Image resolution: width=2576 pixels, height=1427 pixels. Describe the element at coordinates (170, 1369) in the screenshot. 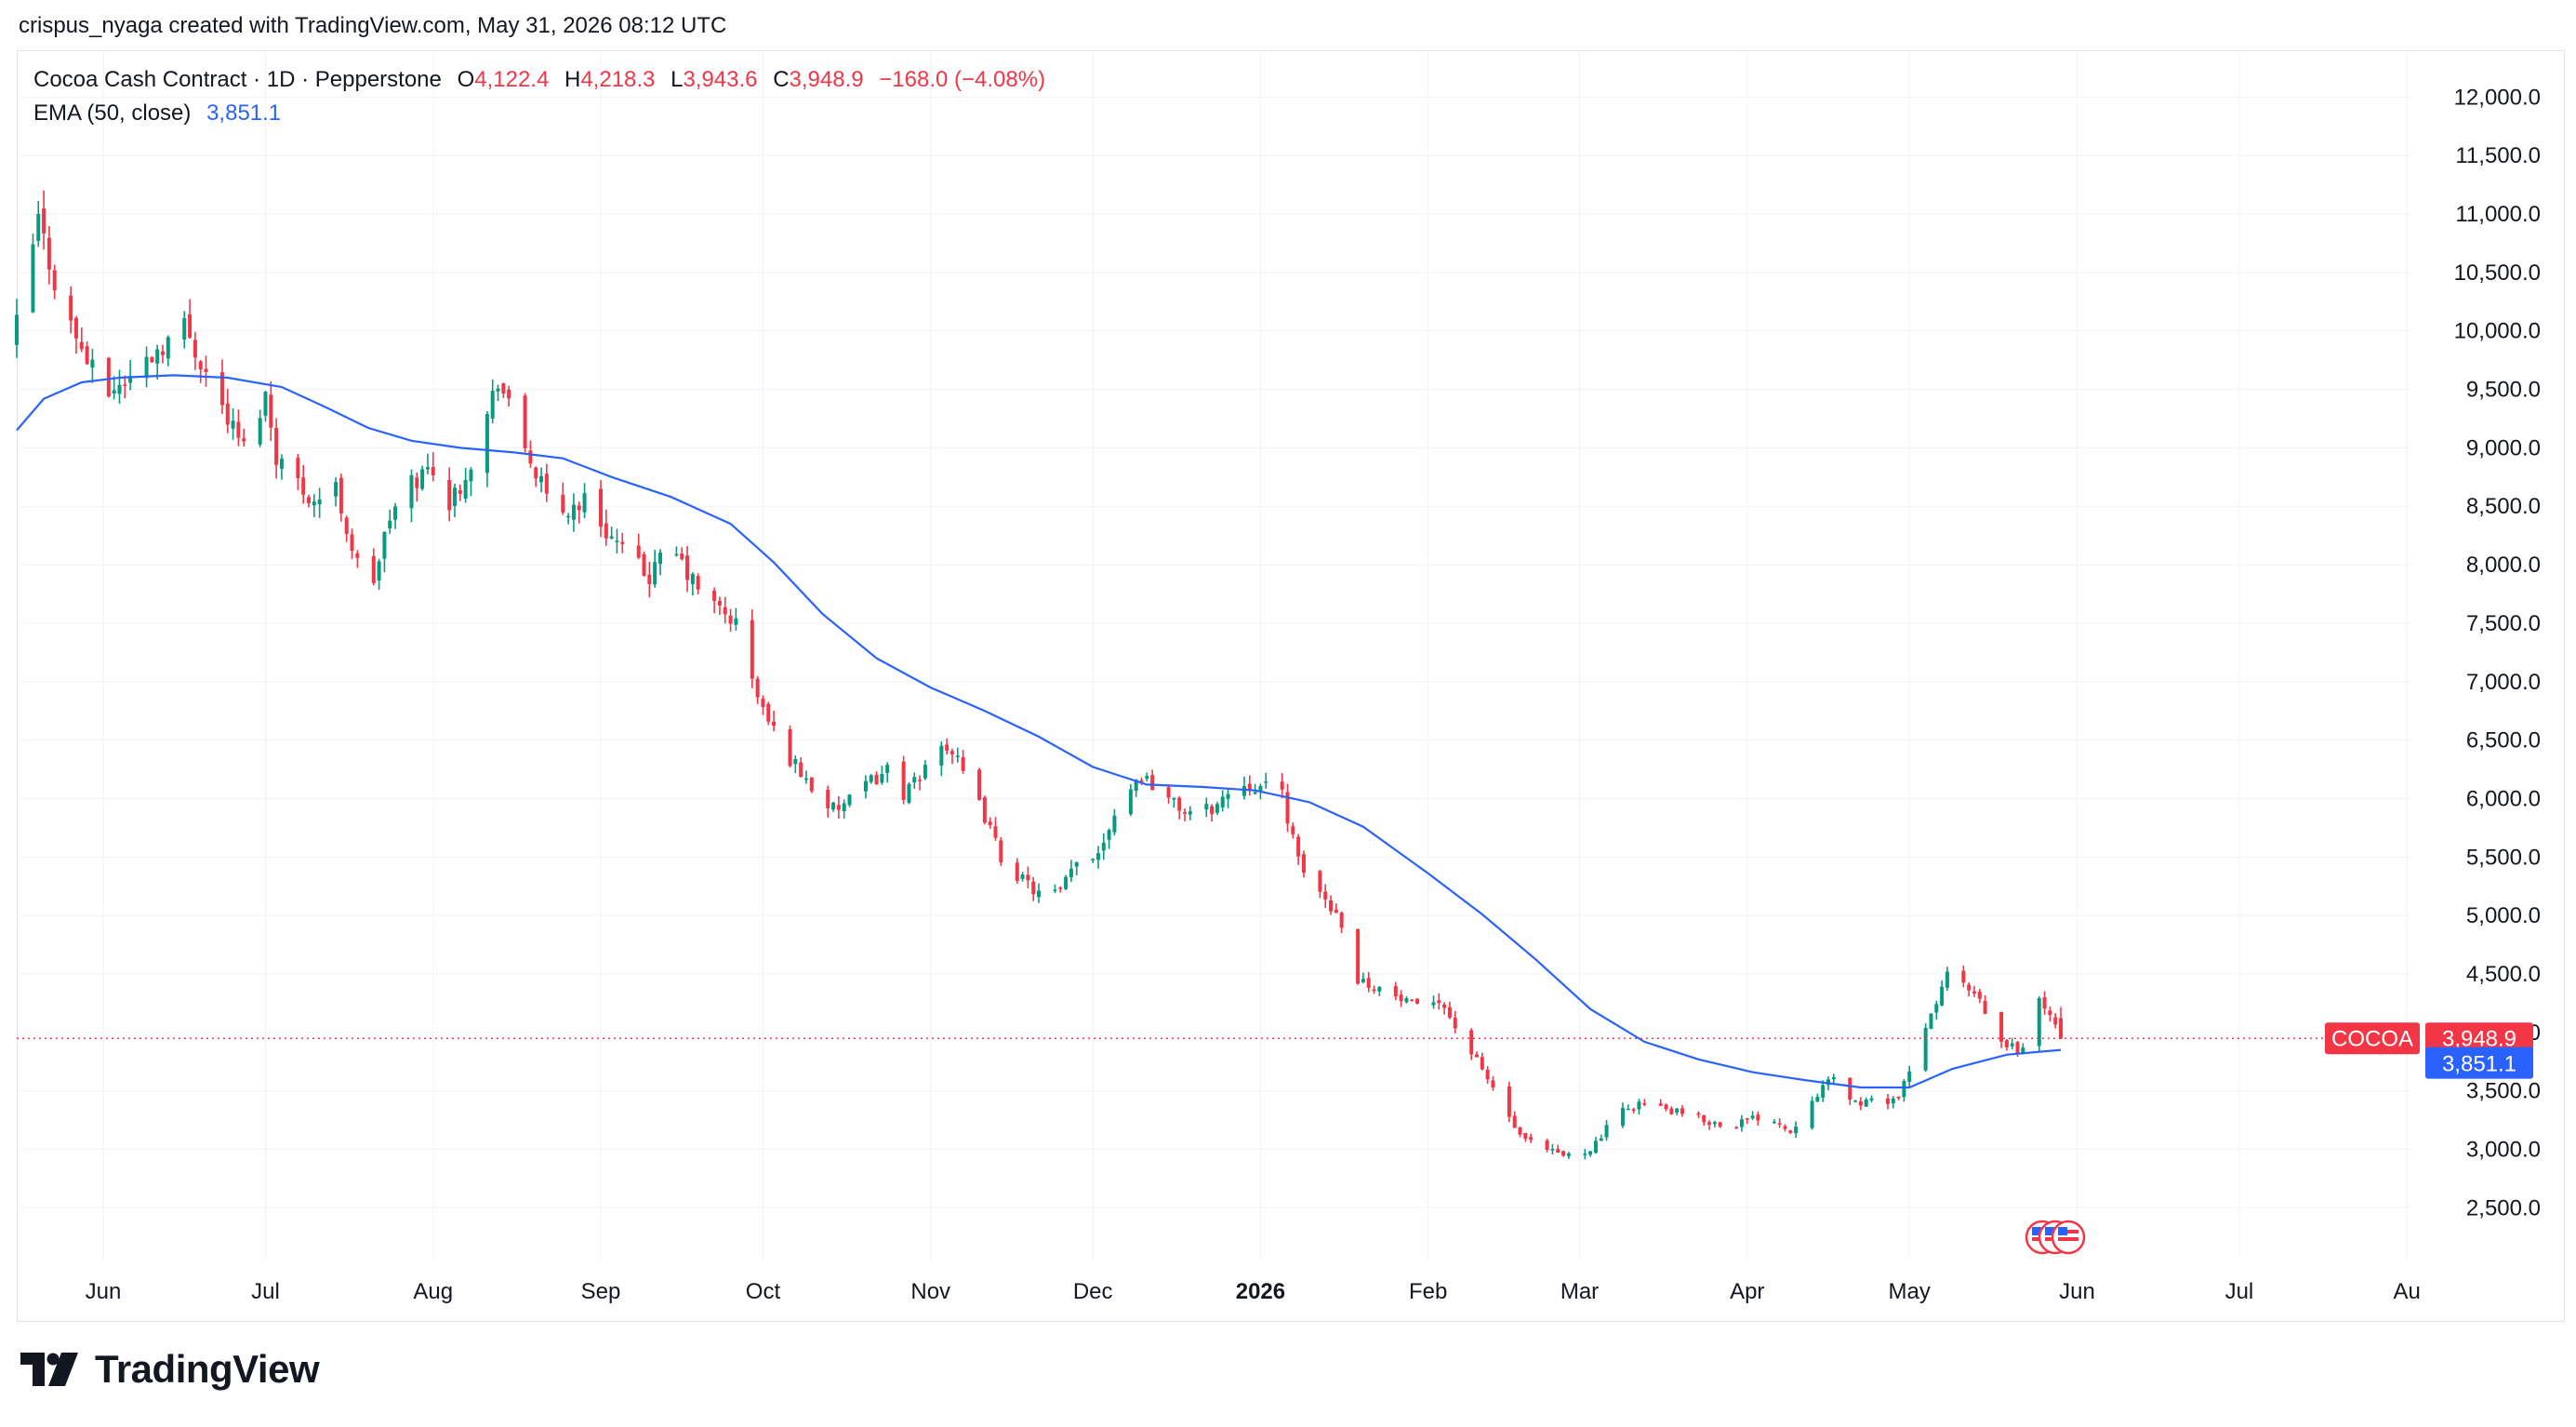

I see `tradingview-logo: TradingView` at that location.